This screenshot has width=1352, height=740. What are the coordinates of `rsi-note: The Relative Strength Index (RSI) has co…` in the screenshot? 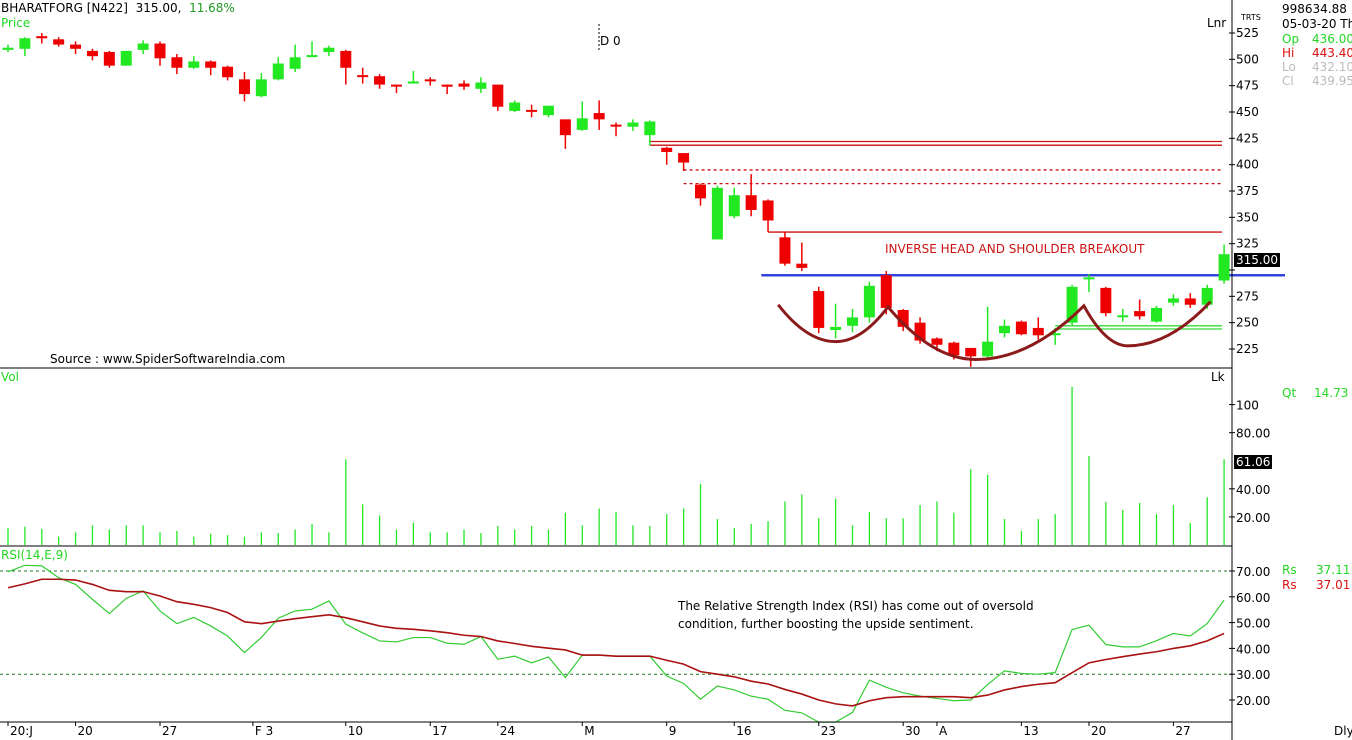 It's located at (856, 615).